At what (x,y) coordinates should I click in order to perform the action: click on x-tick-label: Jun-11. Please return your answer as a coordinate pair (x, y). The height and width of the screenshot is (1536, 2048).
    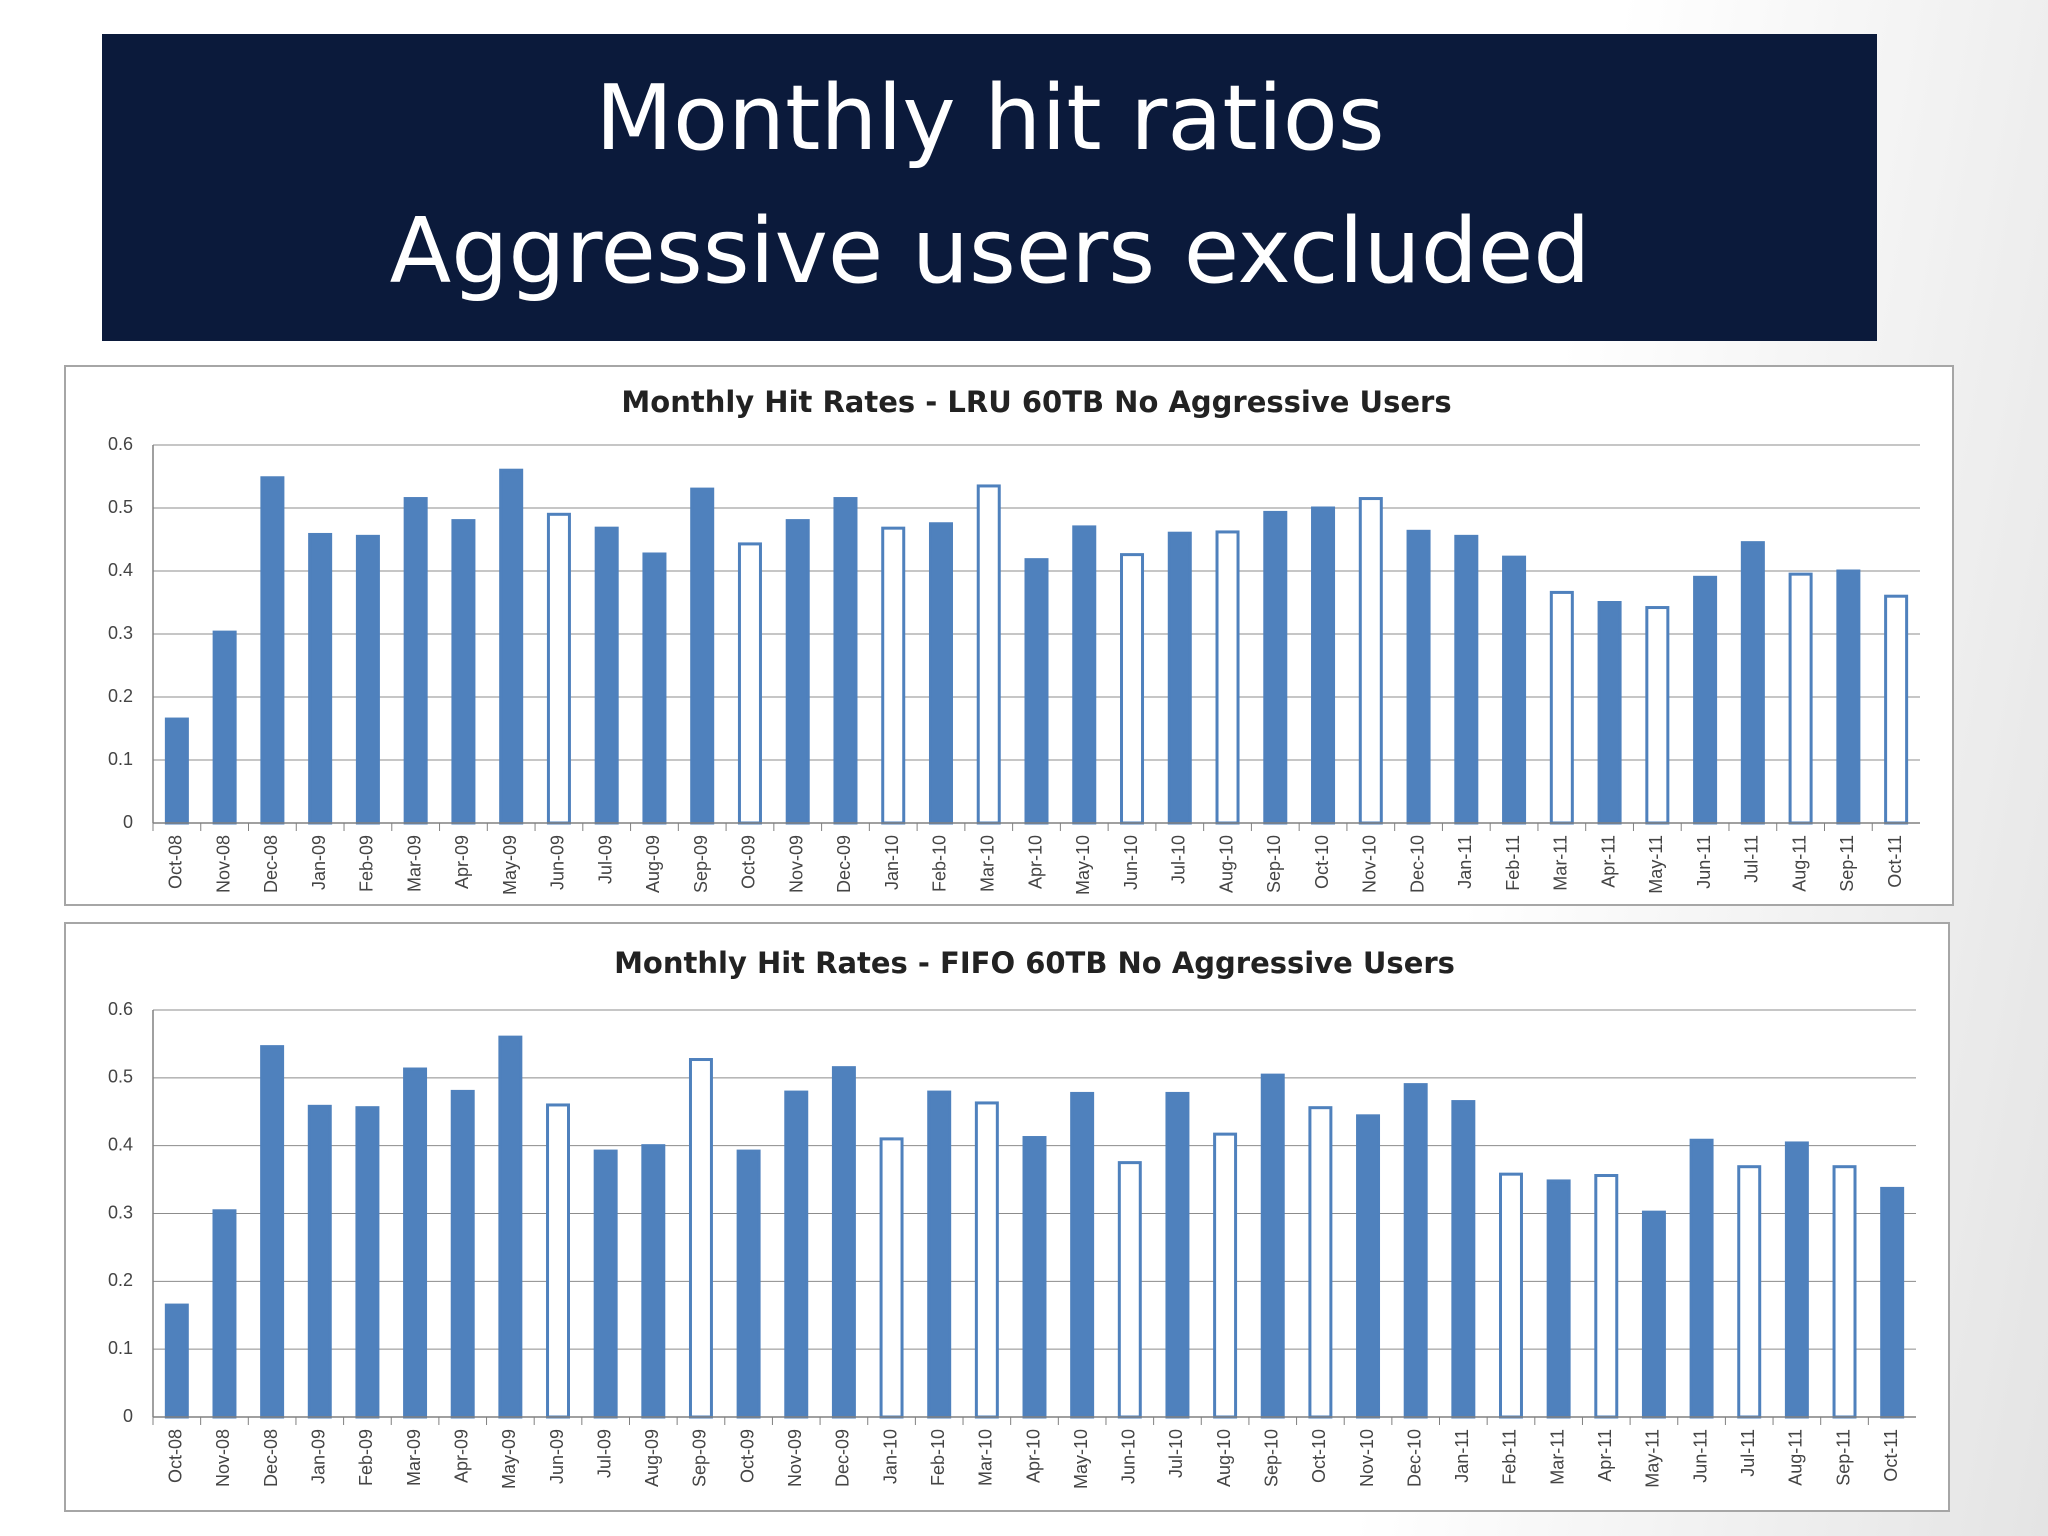
    Looking at the image, I should click on (1704, 862).